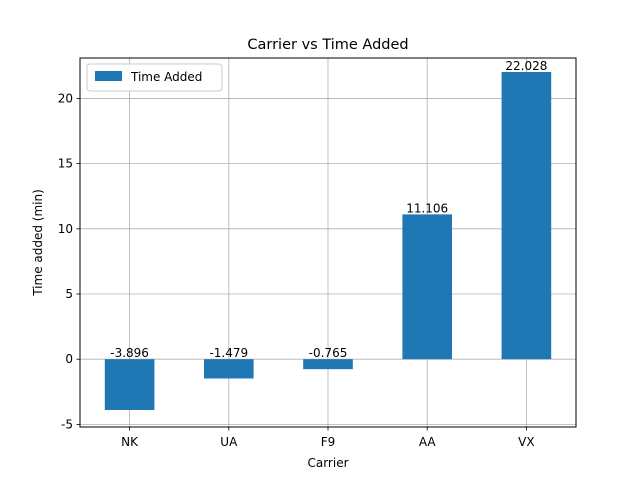  Describe the element at coordinates (526, 442) in the screenshot. I see `x-tick-label: VX` at that location.